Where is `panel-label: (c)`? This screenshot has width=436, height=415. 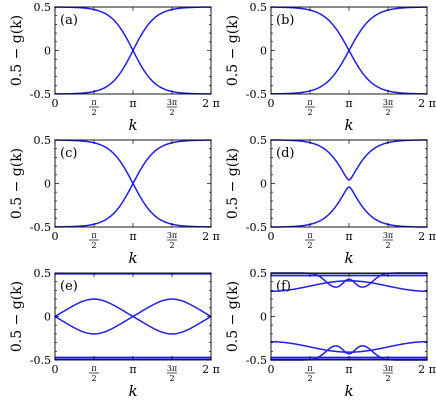 panel-label: (c) is located at coordinates (68, 153).